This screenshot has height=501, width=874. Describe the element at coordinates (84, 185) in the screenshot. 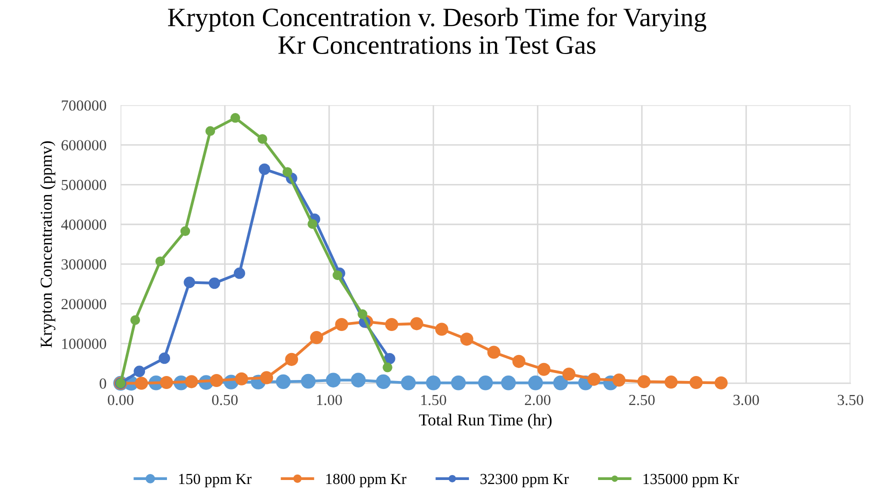

I see `y-tick-label: 500000` at that location.